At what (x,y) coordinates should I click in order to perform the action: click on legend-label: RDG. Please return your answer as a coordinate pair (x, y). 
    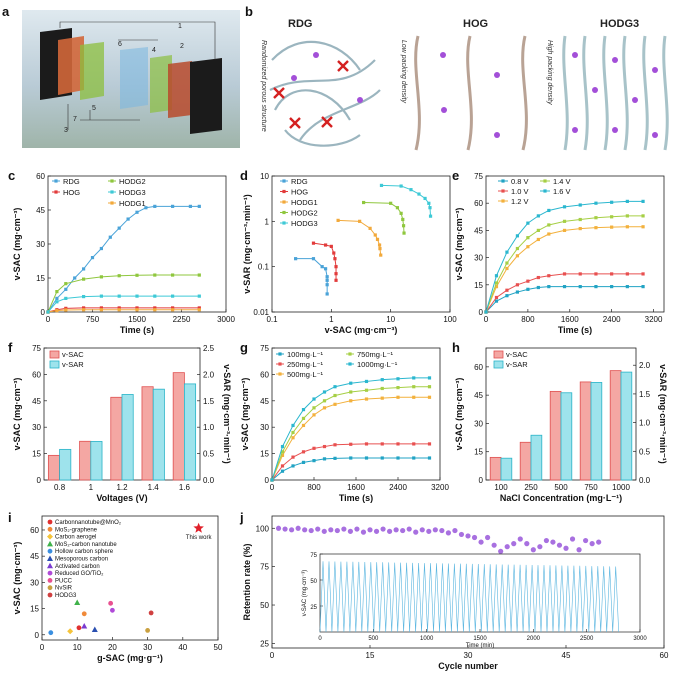
    Looking at the image, I should click on (299, 181).